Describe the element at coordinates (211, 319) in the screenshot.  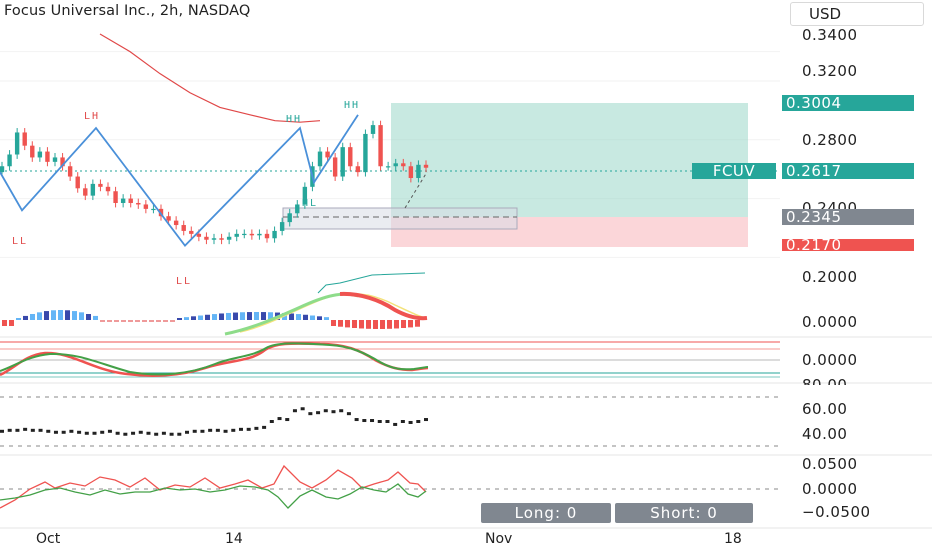
I see `momentum-histogram` at that location.